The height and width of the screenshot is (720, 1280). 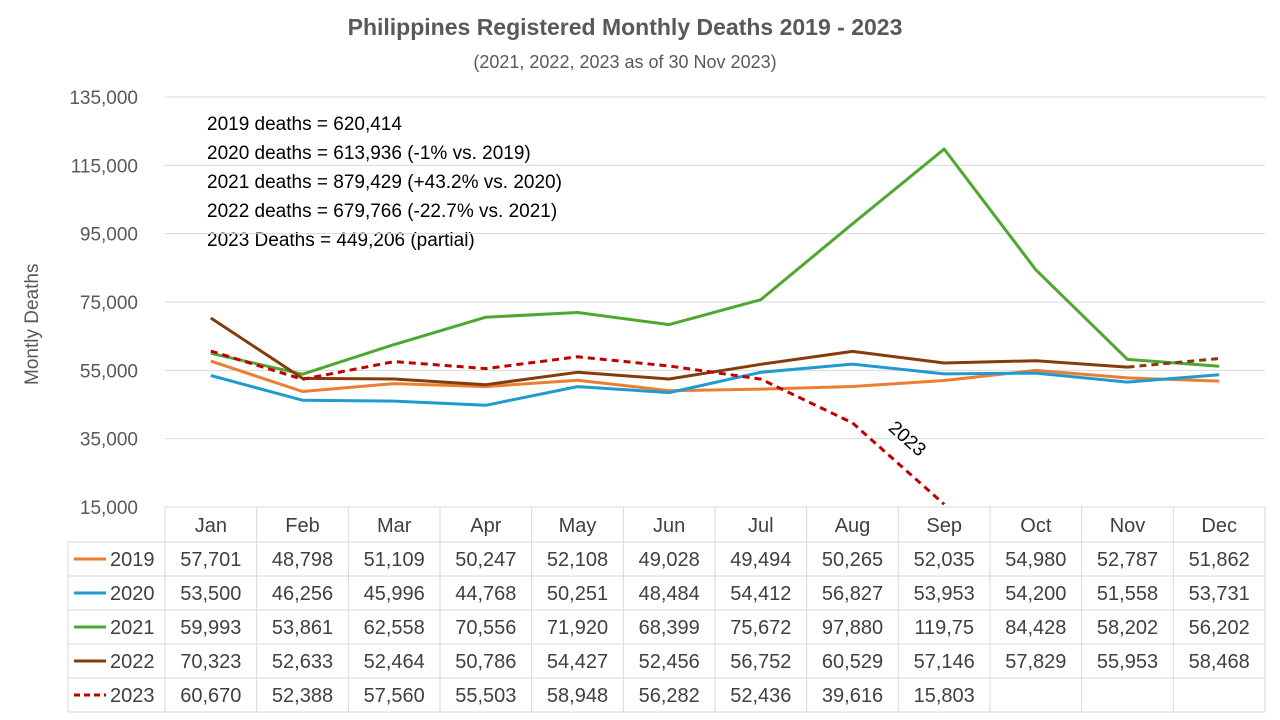 What do you see at coordinates (669, 526) in the screenshot?
I see `x-tick-label: Jun` at bounding box center [669, 526].